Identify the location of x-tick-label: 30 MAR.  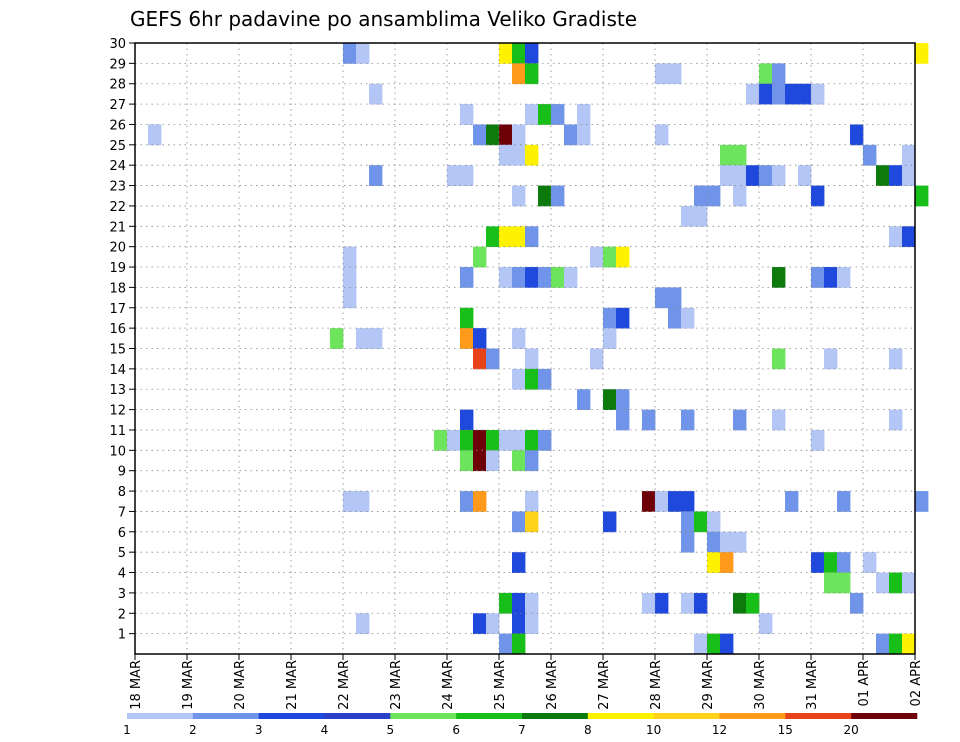
(760, 685).